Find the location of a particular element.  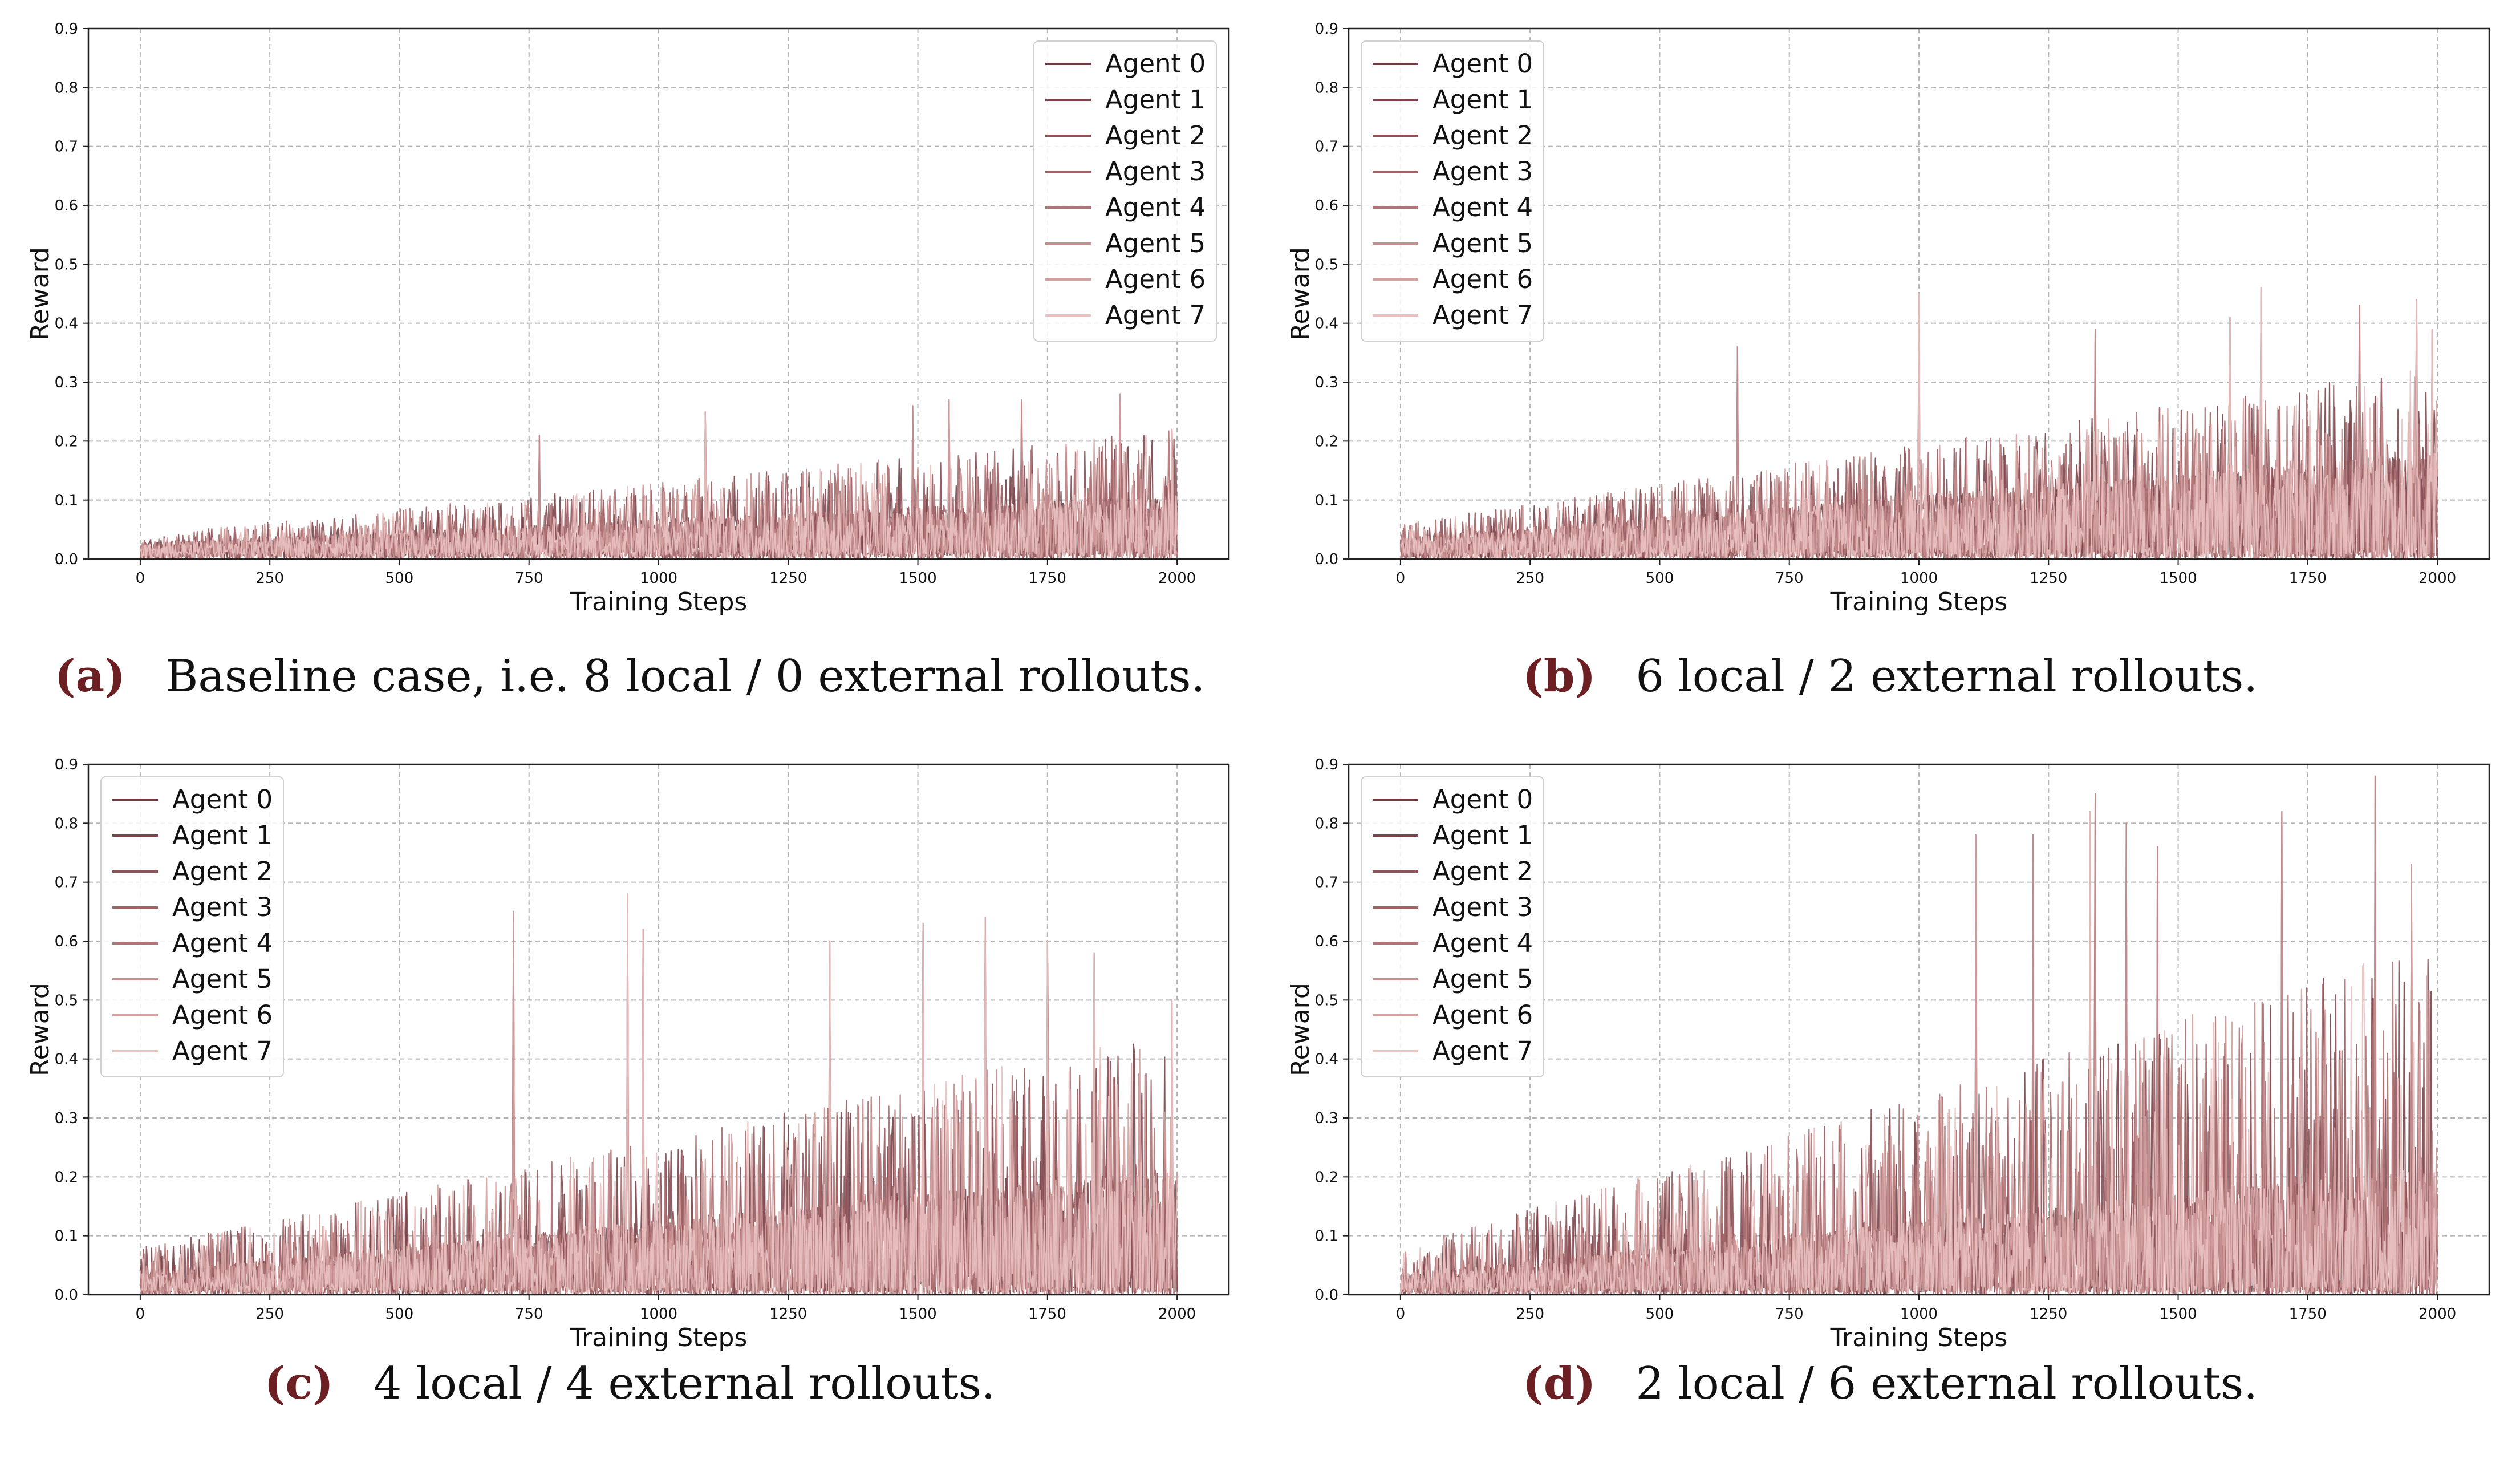

caption-tag: (a) is located at coordinates (90, 676).